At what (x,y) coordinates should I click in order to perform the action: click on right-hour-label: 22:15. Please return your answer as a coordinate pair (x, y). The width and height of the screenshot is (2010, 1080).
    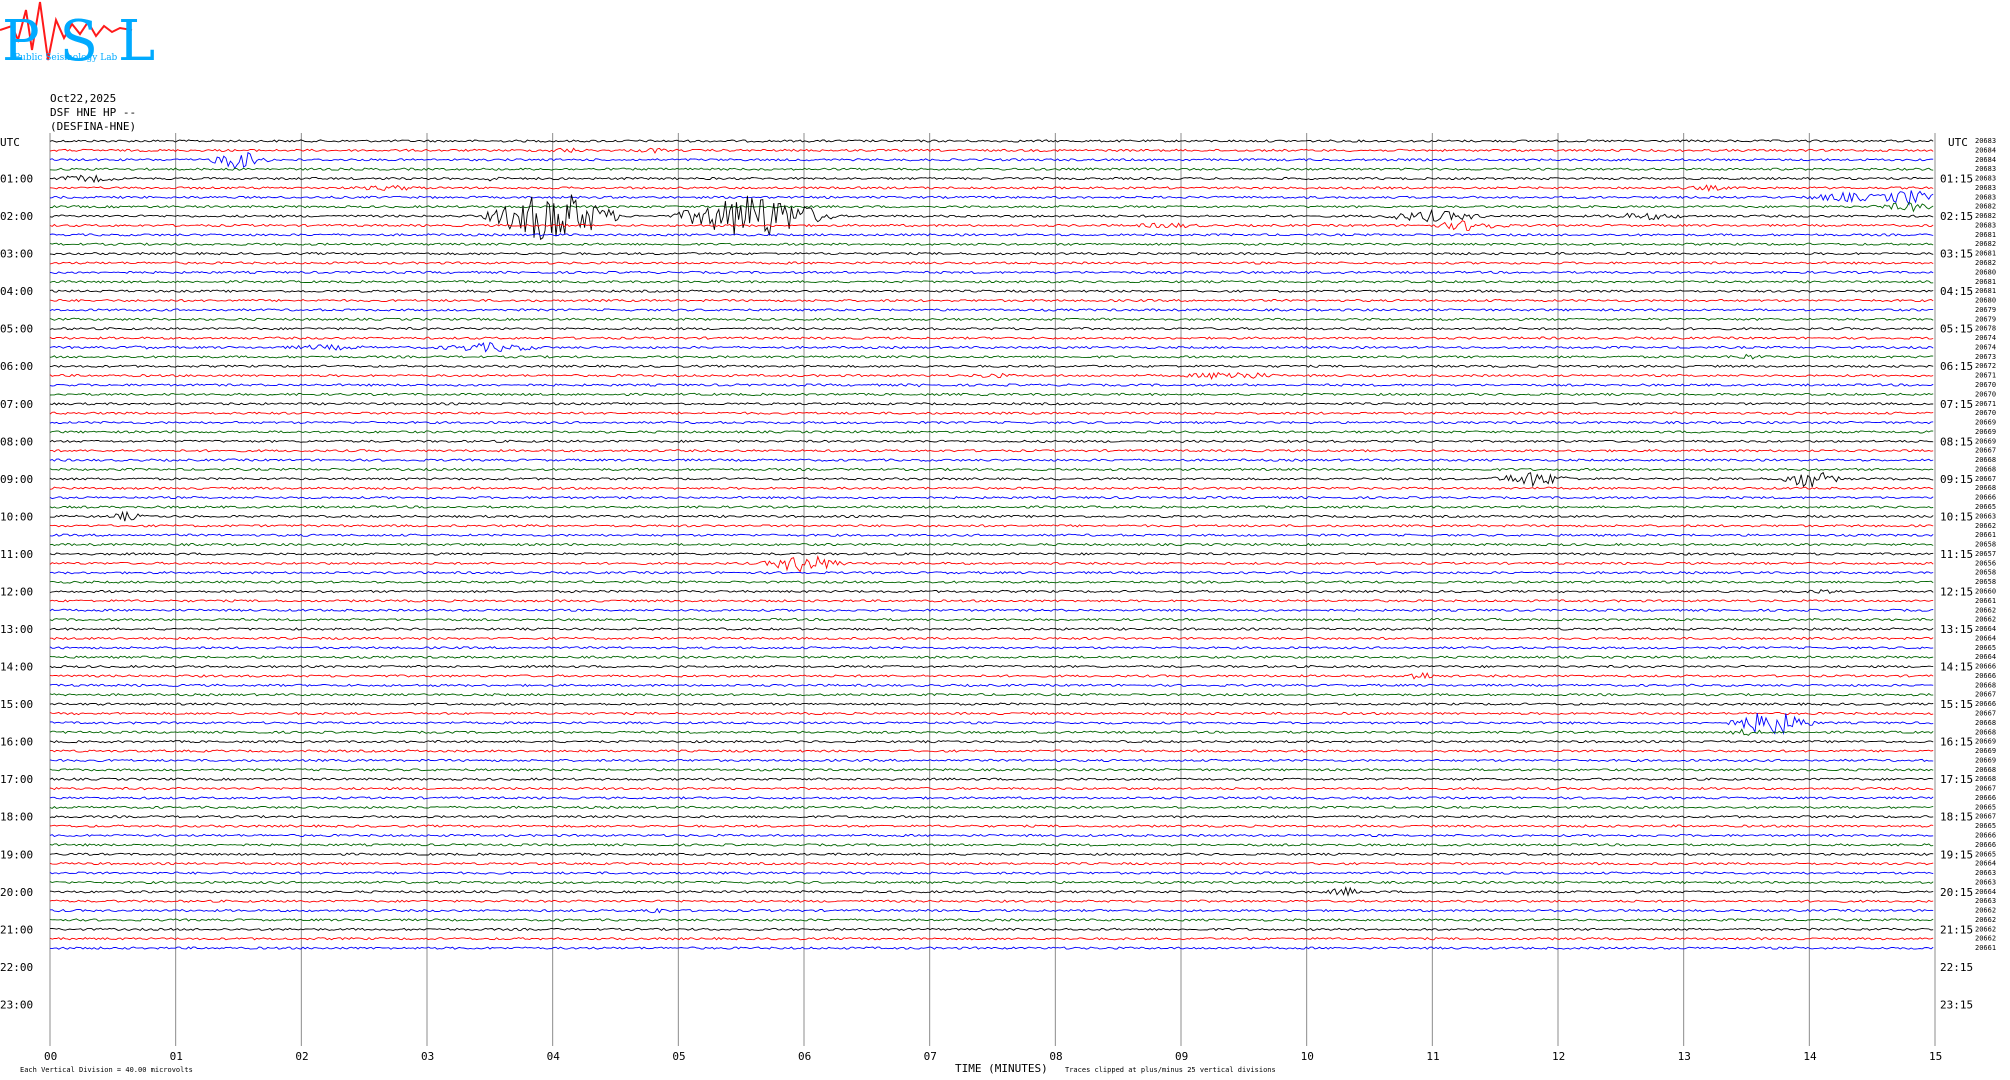
    Looking at the image, I should click on (1956, 967).